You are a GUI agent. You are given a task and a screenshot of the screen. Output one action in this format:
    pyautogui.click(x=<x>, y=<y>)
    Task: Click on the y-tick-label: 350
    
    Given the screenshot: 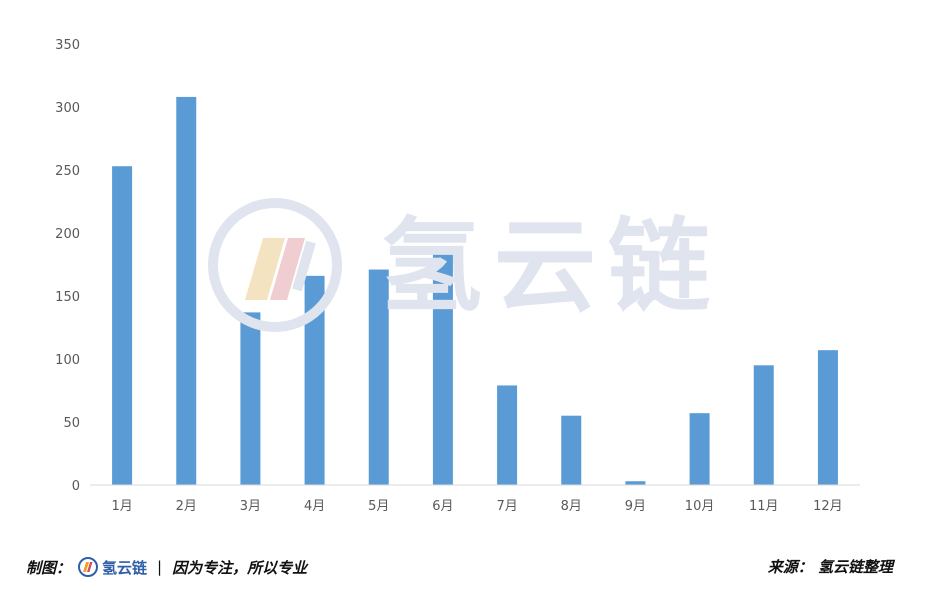 What is the action you would take?
    pyautogui.click(x=67, y=45)
    